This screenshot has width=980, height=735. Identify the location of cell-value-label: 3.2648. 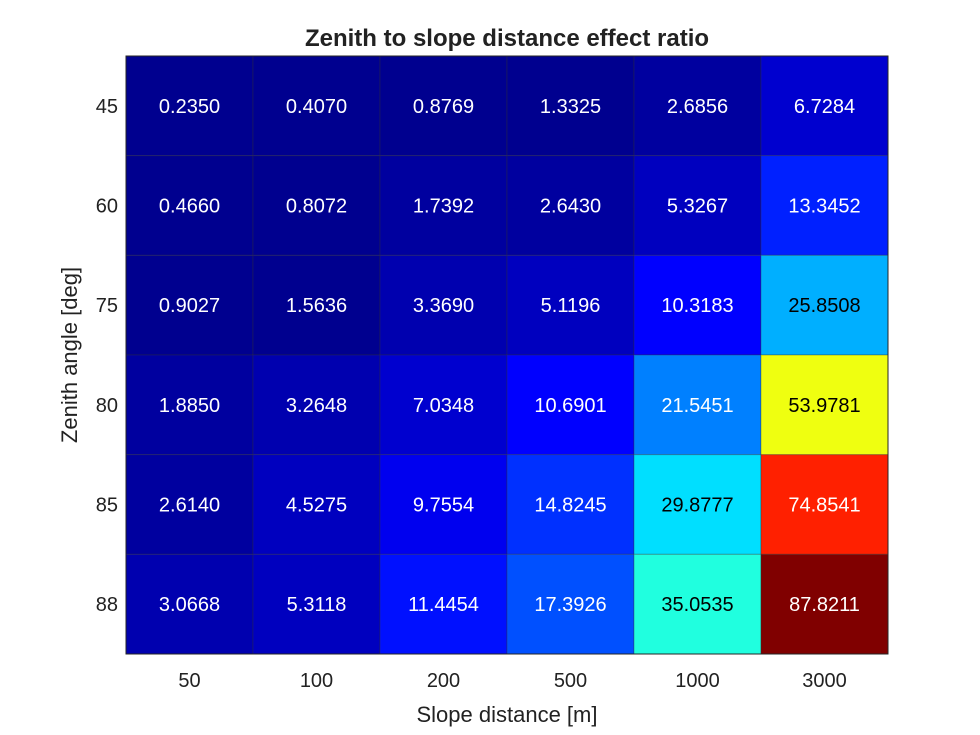
(316, 406).